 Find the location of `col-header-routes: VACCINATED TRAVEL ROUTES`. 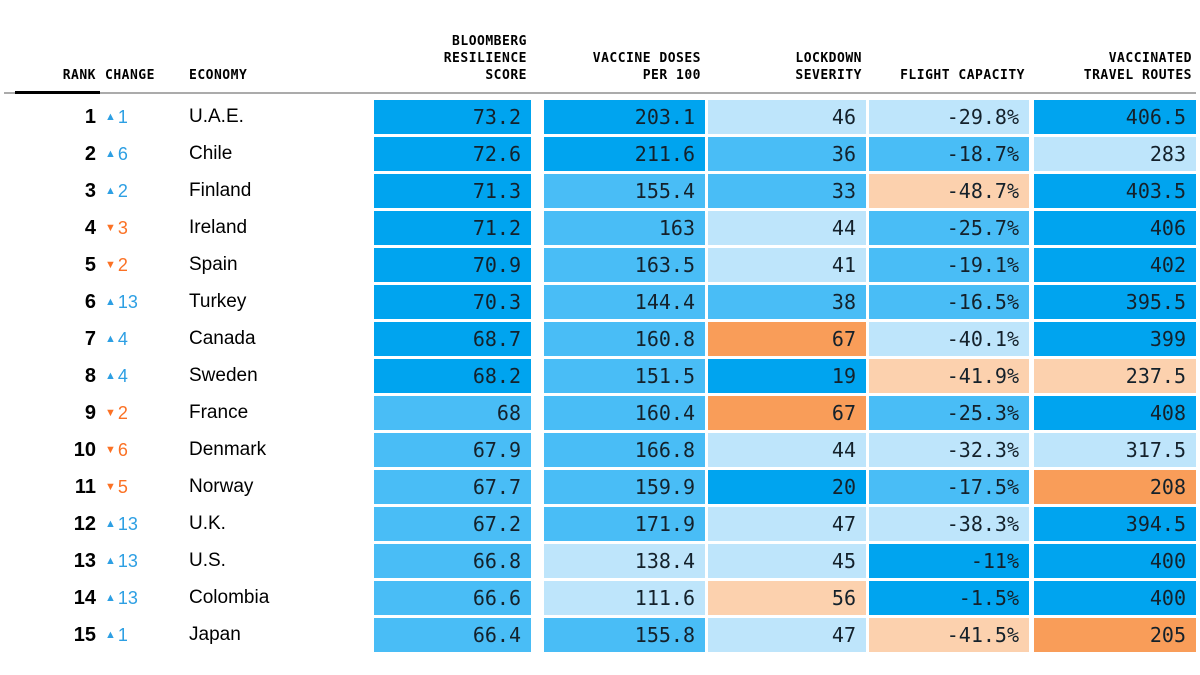

col-header-routes: VACCINATED TRAVEL ROUTES is located at coordinates (1137, 67).